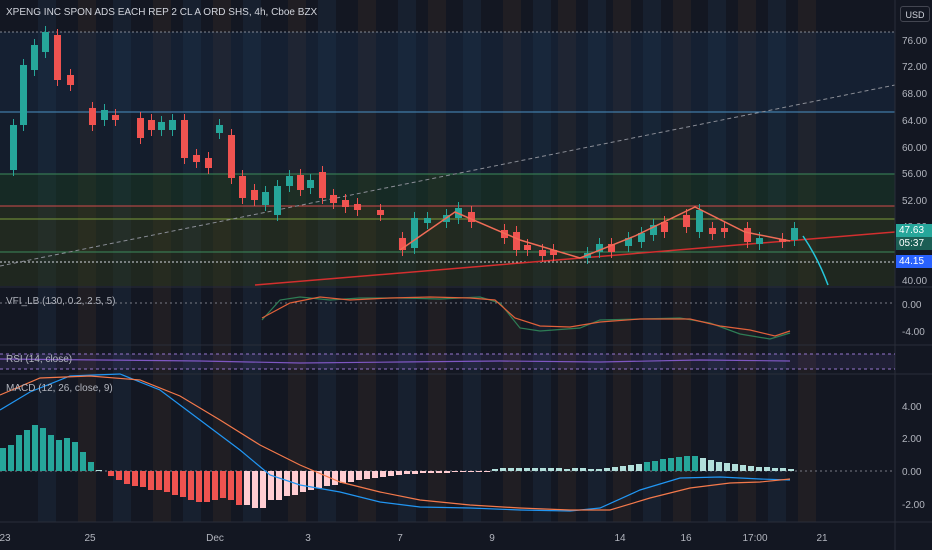  I want to click on vfi-axis: 0.00 -4.00, so click(913, 319).